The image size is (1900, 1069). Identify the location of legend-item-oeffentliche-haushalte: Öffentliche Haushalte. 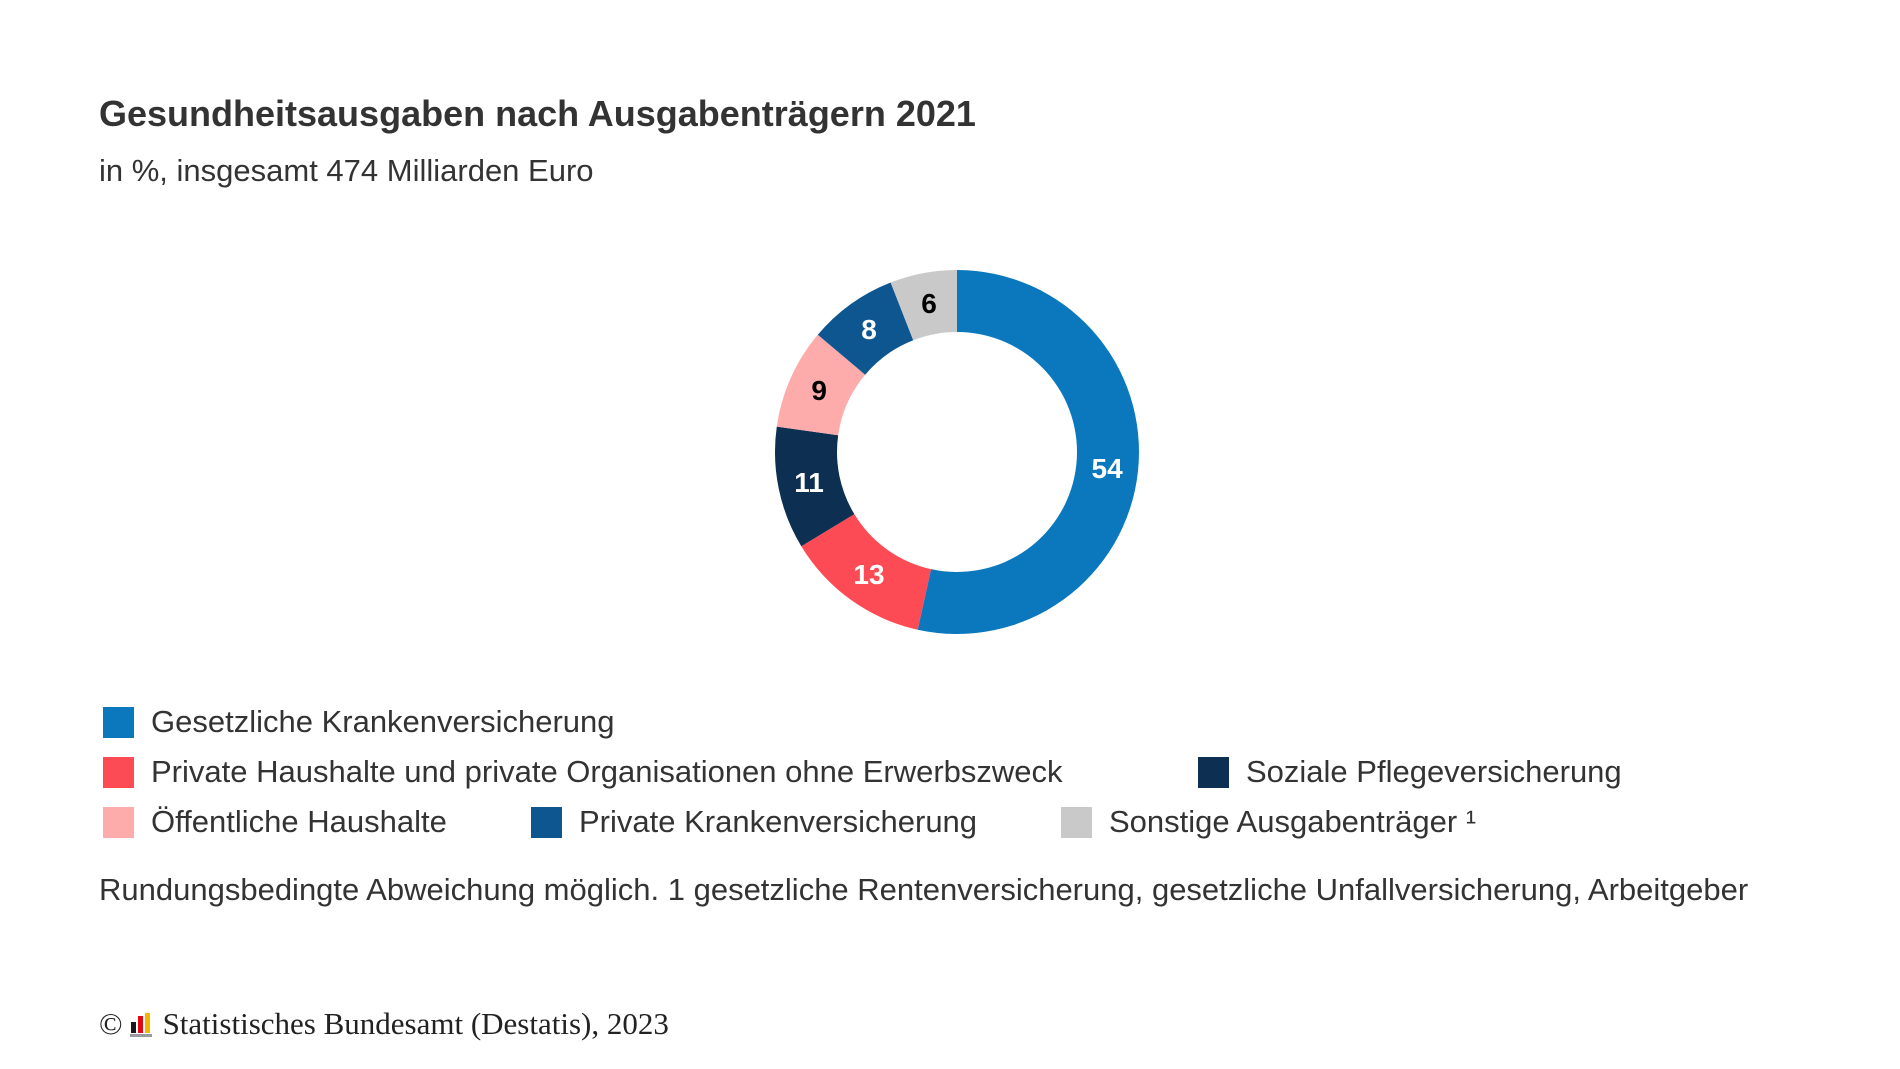
(317, 822).